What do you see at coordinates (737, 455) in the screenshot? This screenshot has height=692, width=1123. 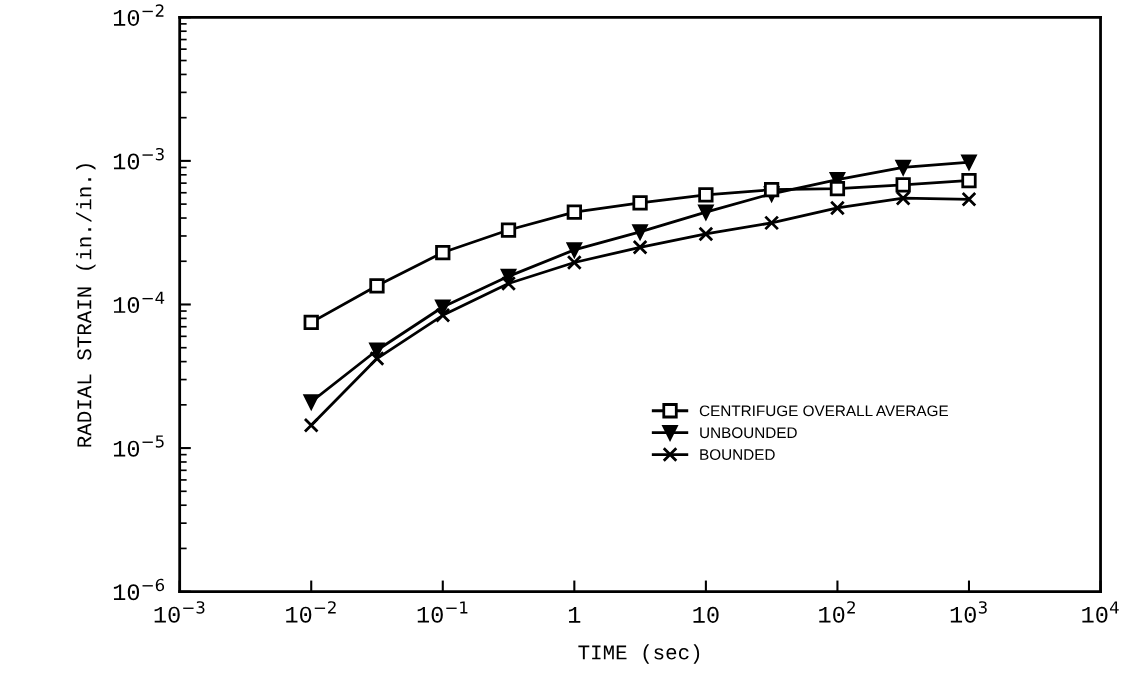 I see `legend-label: BOUNDED` at bounding box center [737, 455].